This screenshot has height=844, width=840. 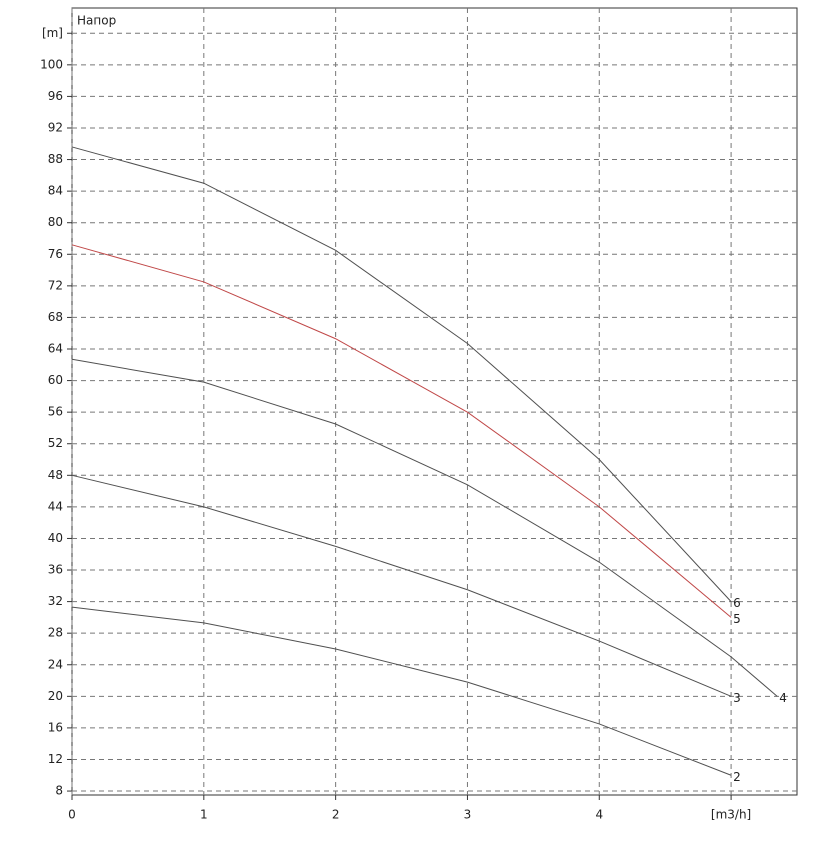 I want to click on x-tick-label: 0, so click(x=72, y=815).